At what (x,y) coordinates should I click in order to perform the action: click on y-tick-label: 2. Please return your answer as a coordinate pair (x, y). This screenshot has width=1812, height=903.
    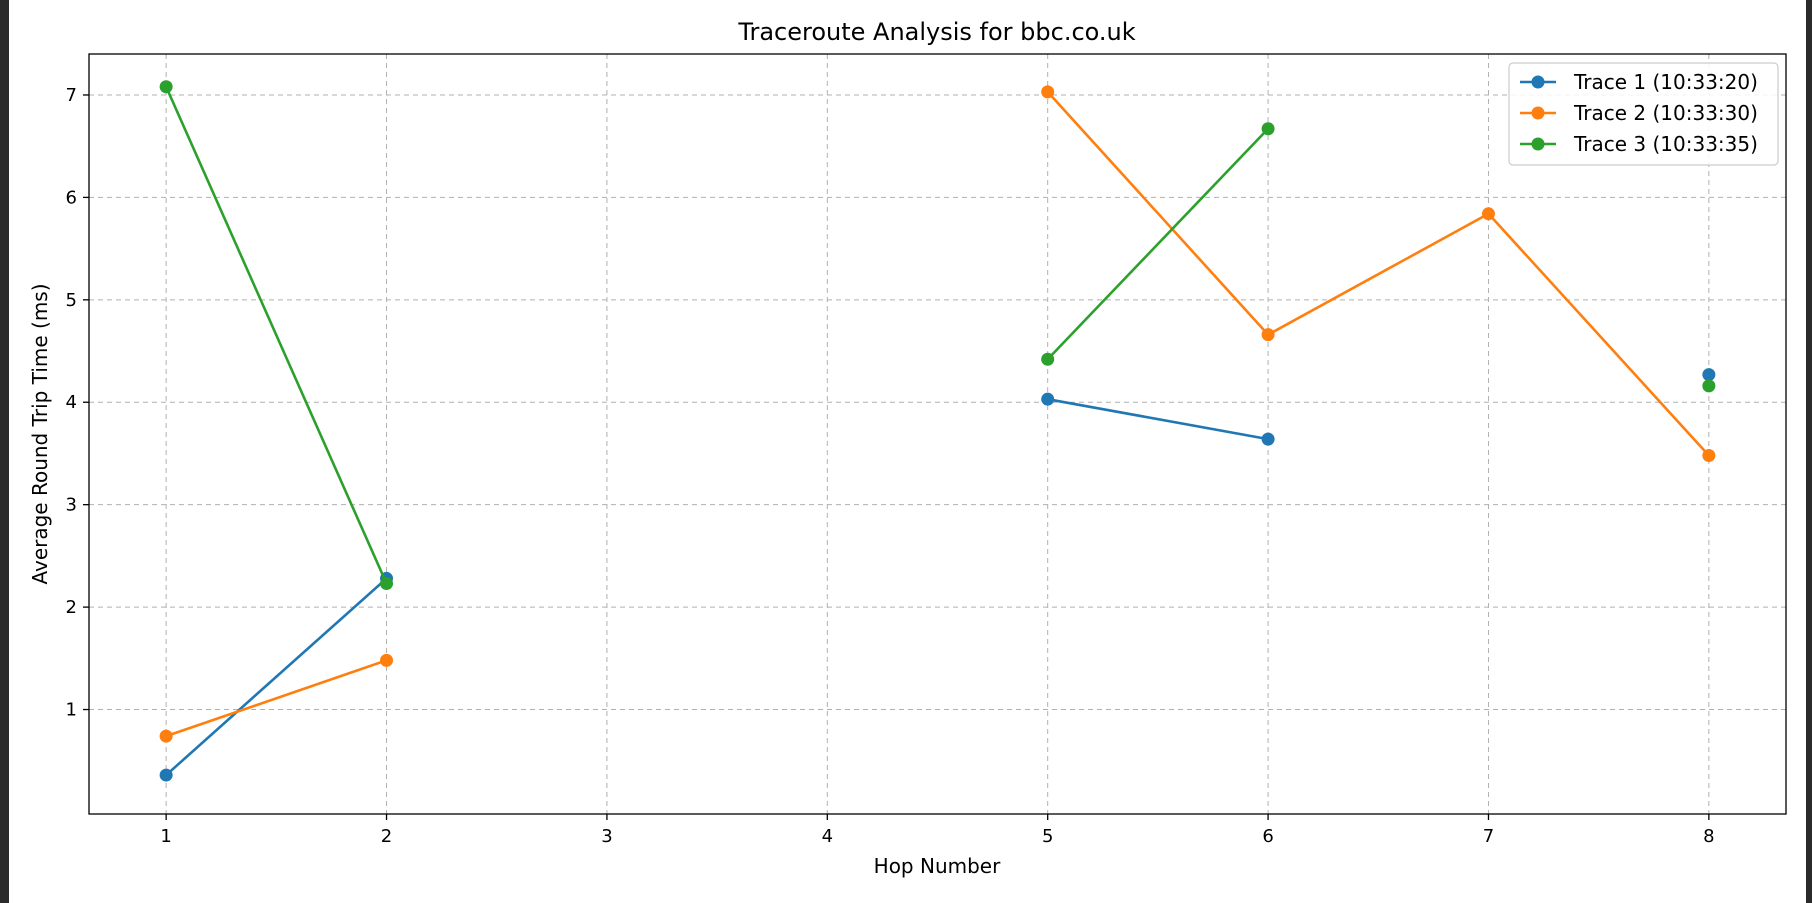
    Looking at the image, I should click on (71, 607).